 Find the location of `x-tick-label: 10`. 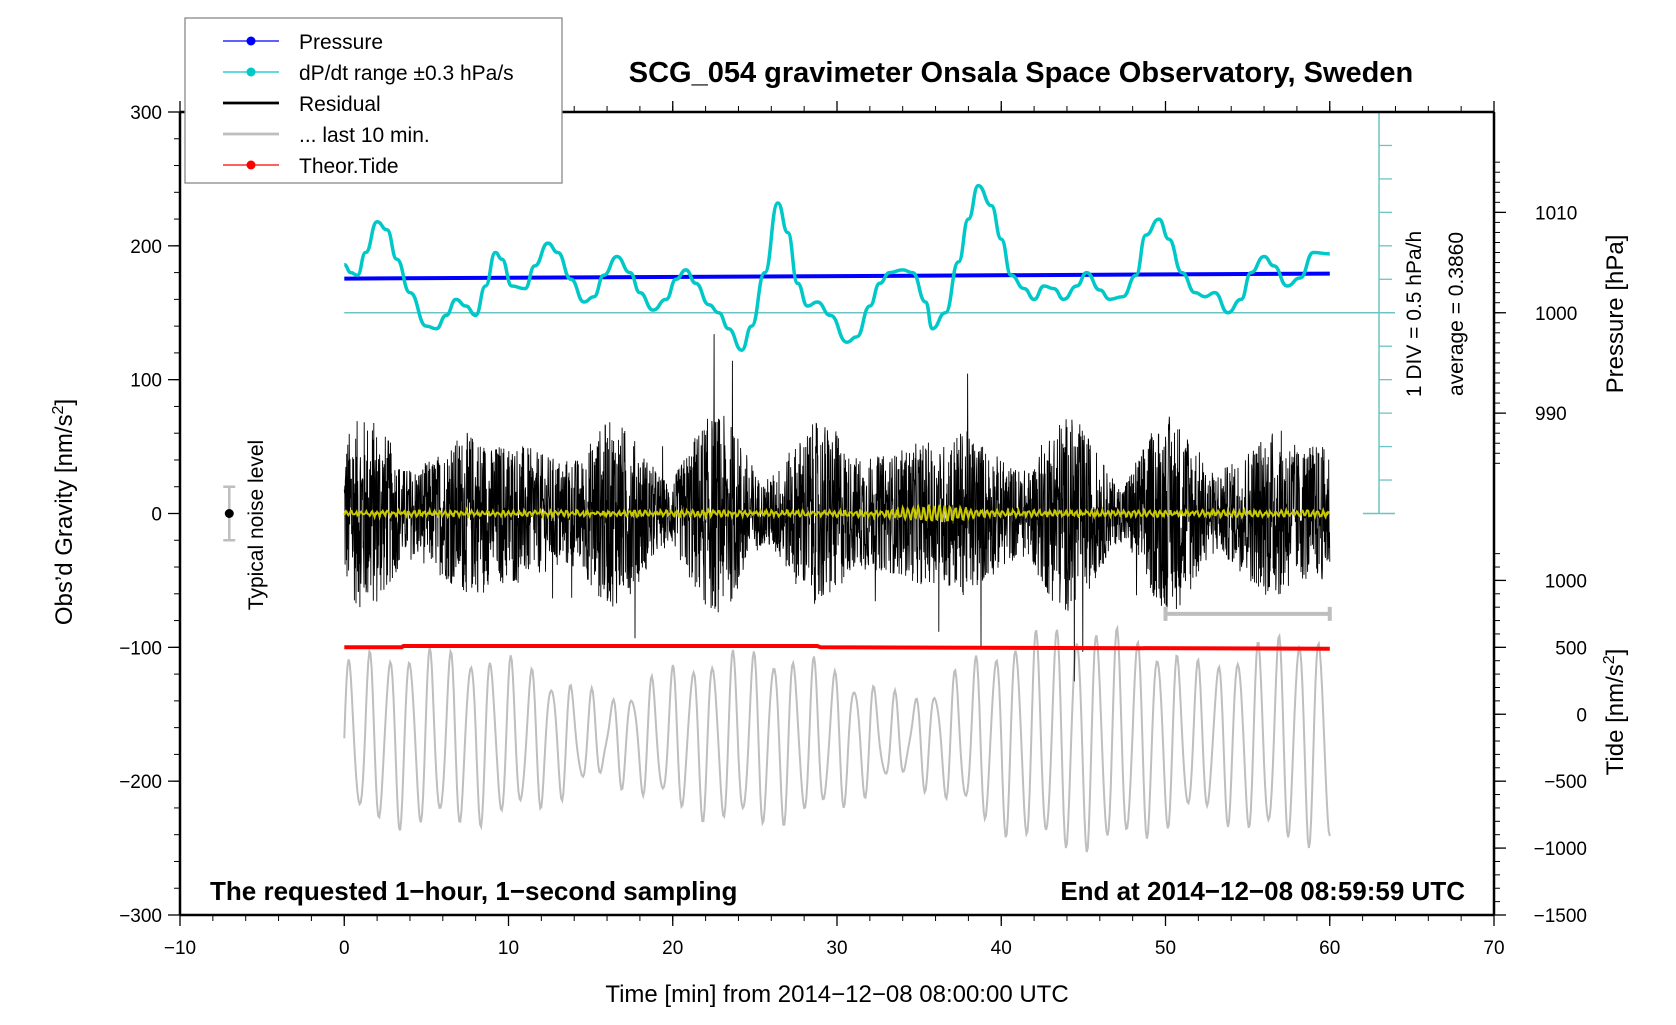

x-tick-label: 10 is located at coordinates (508, 948).